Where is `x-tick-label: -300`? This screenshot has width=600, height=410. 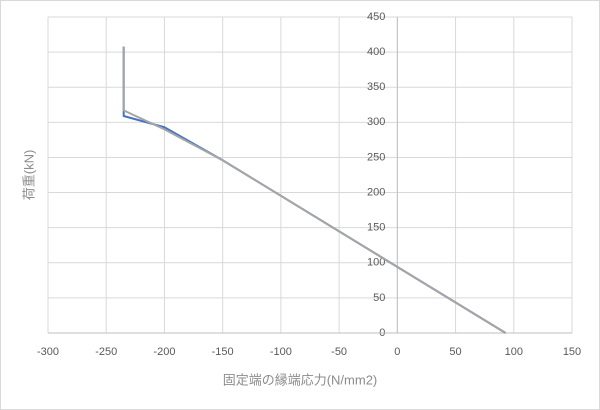 x-tick-label: -300 is located at coordinates (48, 352).